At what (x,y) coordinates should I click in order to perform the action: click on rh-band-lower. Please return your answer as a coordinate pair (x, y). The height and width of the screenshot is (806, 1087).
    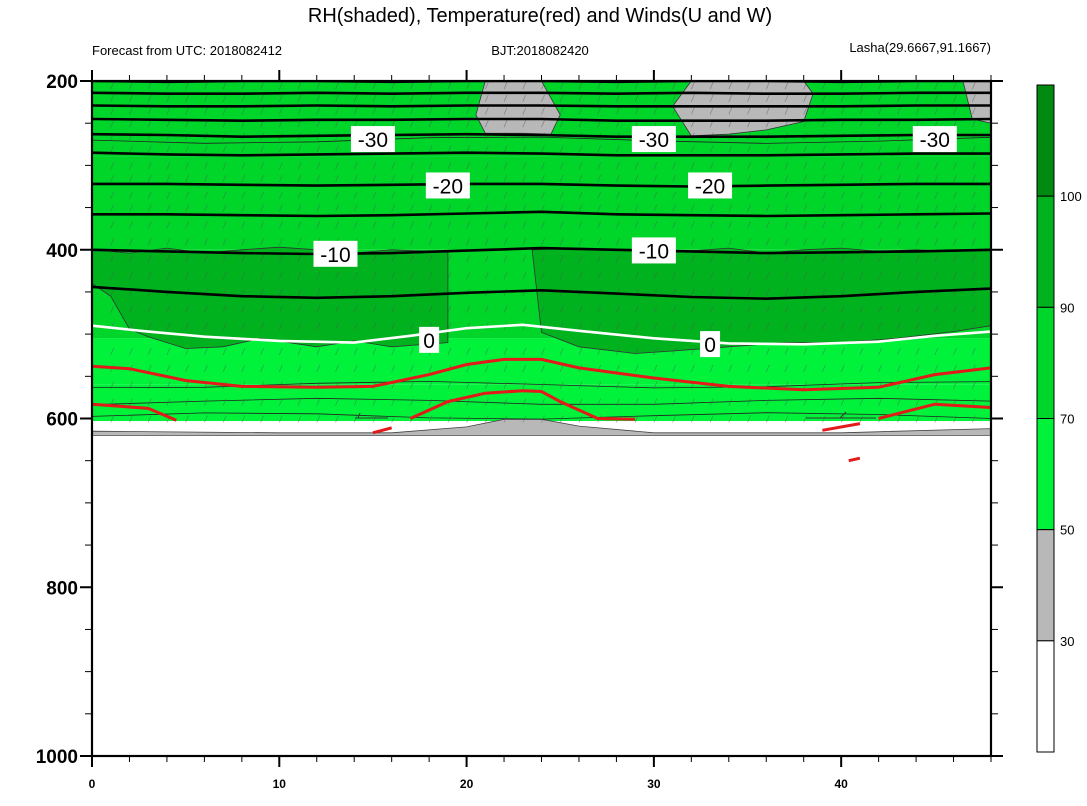
    Looking at the image, I should click on (541, 361).